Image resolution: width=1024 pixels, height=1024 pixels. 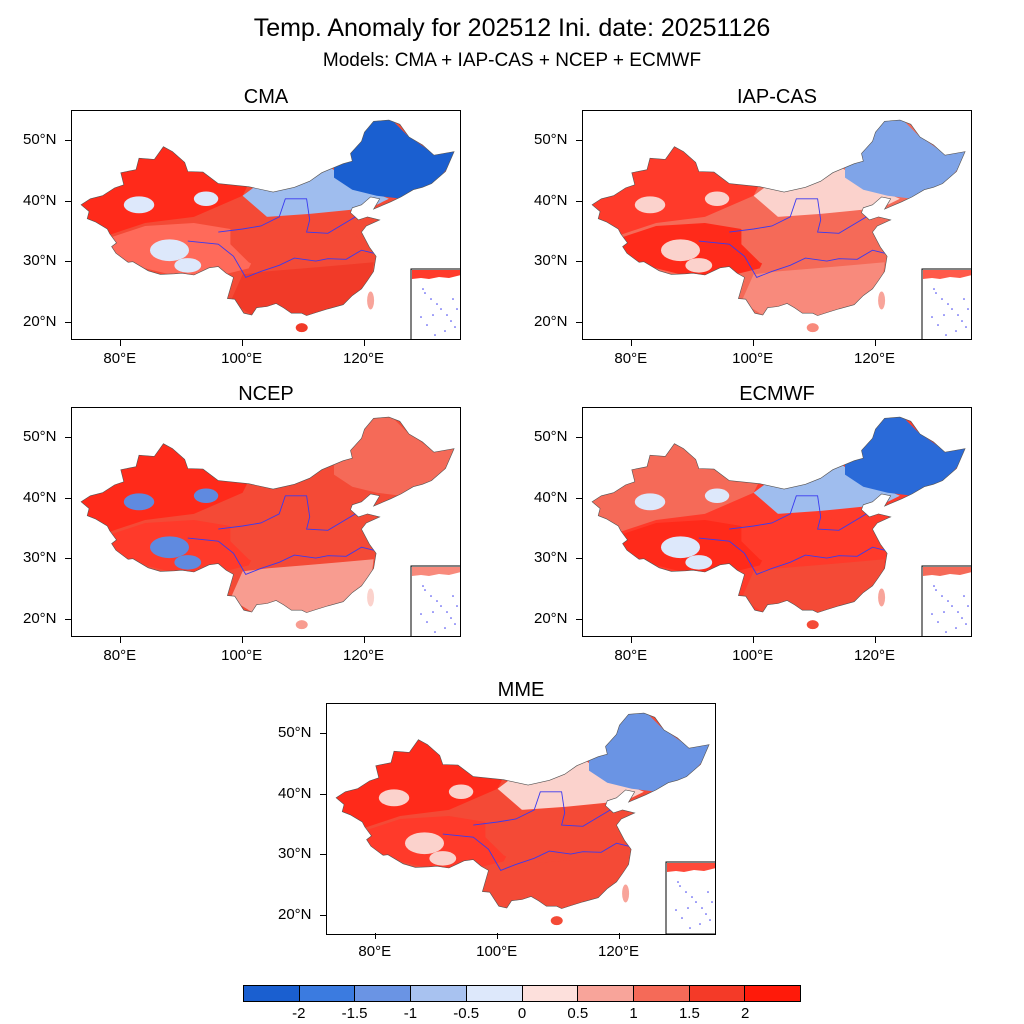 What do you see at coordinates (689, 1013) in the screenshot?
I see `colorbar-label: 1.5` at bounding box center [689, 1013].